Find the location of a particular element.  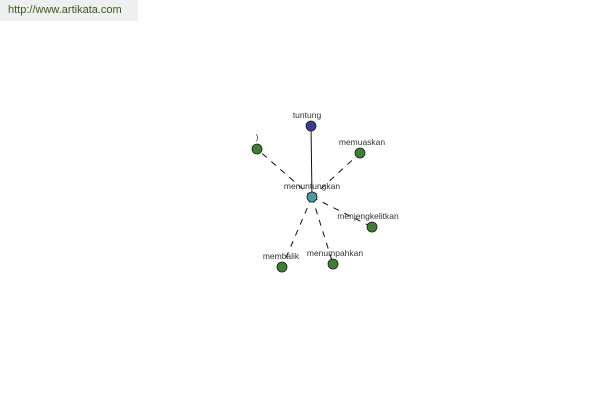

center-node-label: menuntungkan is located at coordinates (312, 186).